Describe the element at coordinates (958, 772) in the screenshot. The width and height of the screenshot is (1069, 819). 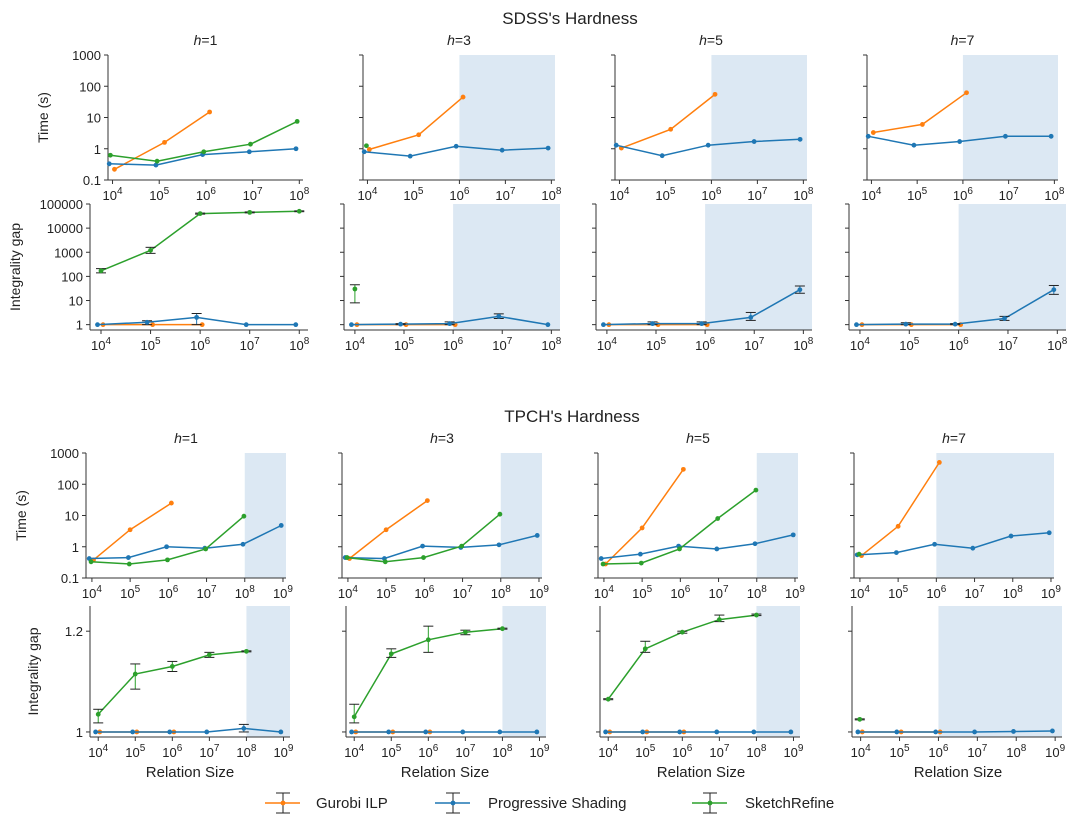
I see `x-axis-label: Relation Size` at that location.